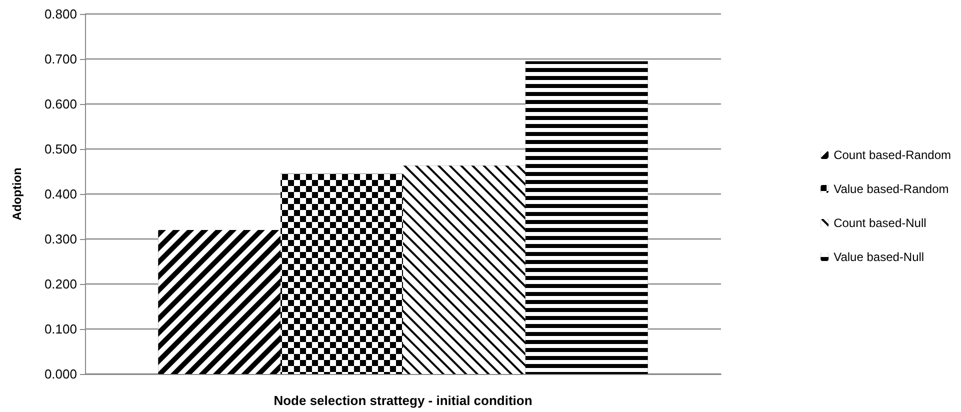 Image resolution: width=961 pixels, height=412 pixels. What do you see at coordinates (60, 59) in the screenshot?
I see `y-tick-label: 0.700` at bounding box center [60, 59].